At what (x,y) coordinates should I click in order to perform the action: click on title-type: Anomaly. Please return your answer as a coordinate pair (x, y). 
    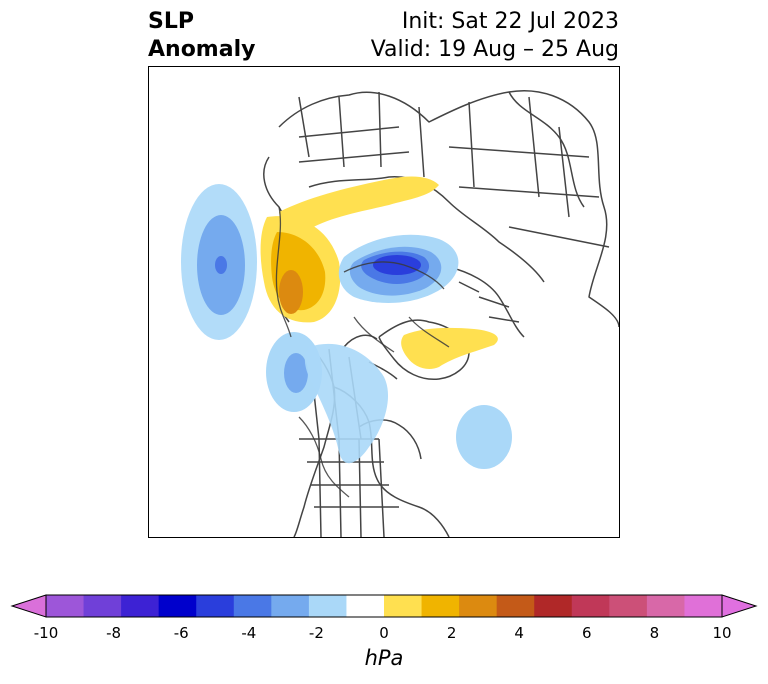
    Looking at the image, I should click on (202, 49).